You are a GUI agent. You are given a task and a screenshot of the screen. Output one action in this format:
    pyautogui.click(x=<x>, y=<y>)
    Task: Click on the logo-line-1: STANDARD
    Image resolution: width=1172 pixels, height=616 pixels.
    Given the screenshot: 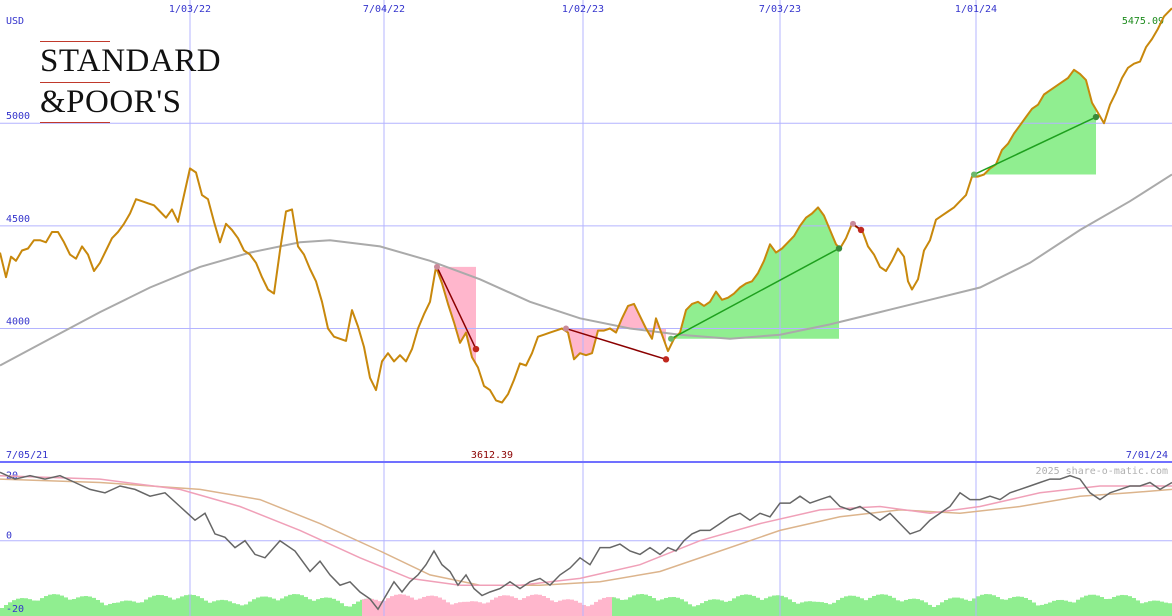 What is the action you would take?
    pyautogui.click(x=131, y=61)
    